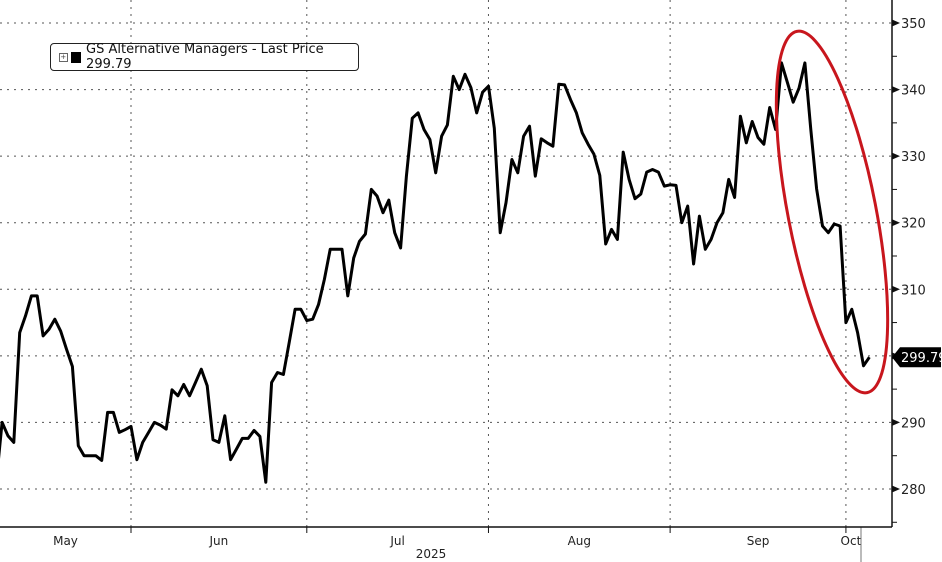  What do you see at coordinates (832, 212) in the screenshot?
I see `highlight-ellipse` at bounding box center [832, 212].